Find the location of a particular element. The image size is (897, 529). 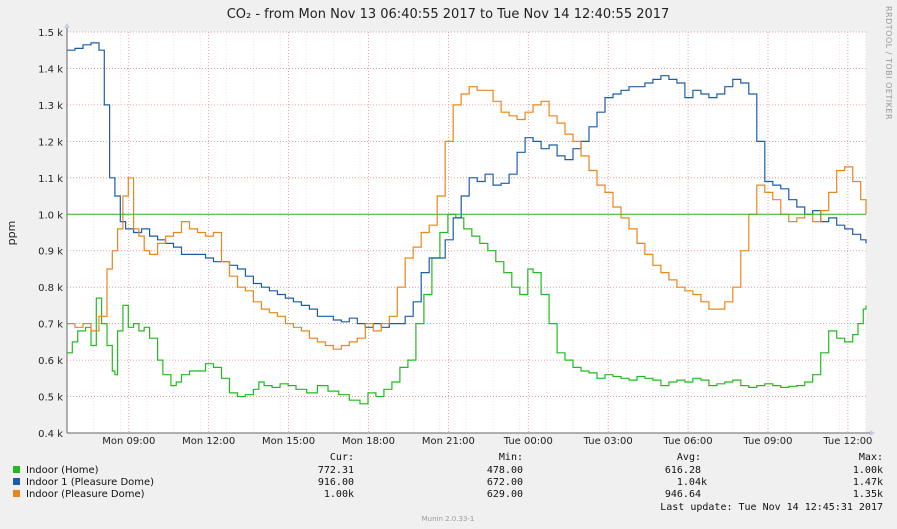

y-tick-label: 0.4 k is located at coordinates (50, 434).